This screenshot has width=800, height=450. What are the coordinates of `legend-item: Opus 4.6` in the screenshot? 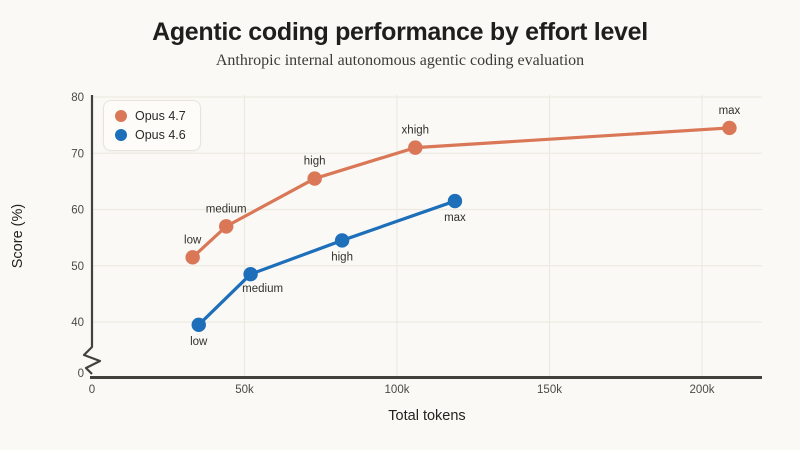 It's located at (150, 135).